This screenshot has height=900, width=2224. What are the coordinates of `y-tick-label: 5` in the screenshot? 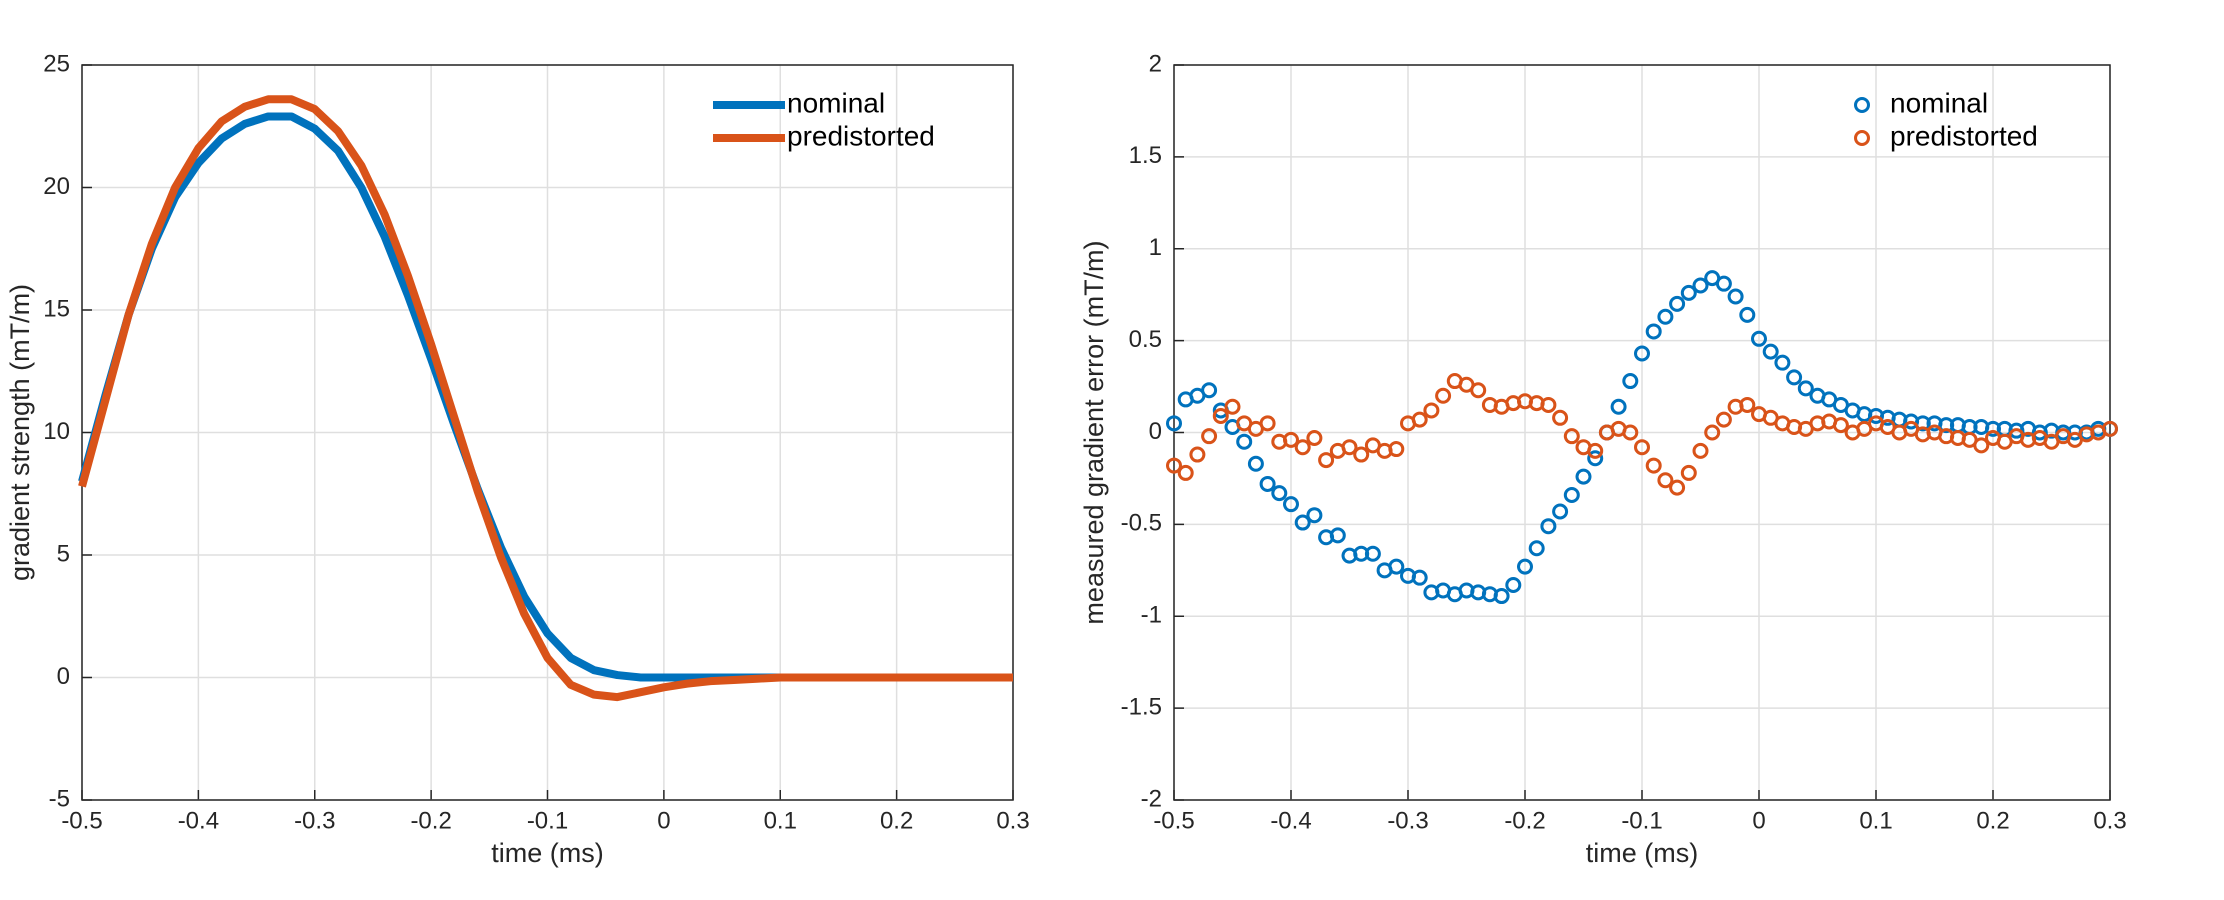 It's located at (63, 553).